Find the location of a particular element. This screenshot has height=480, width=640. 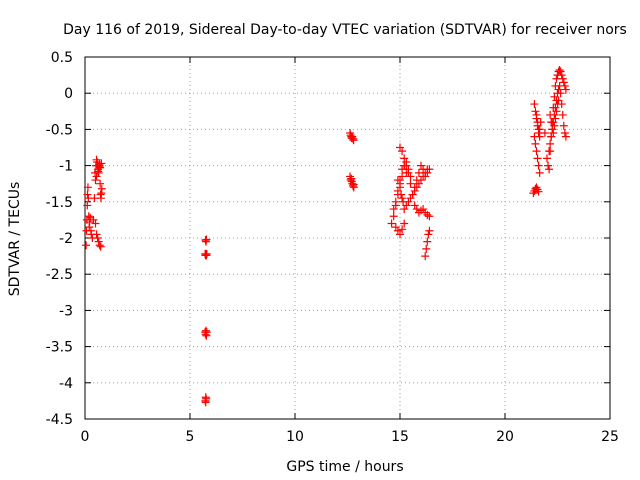

x-tick-label: 0 is located at coordinates (85, 437).